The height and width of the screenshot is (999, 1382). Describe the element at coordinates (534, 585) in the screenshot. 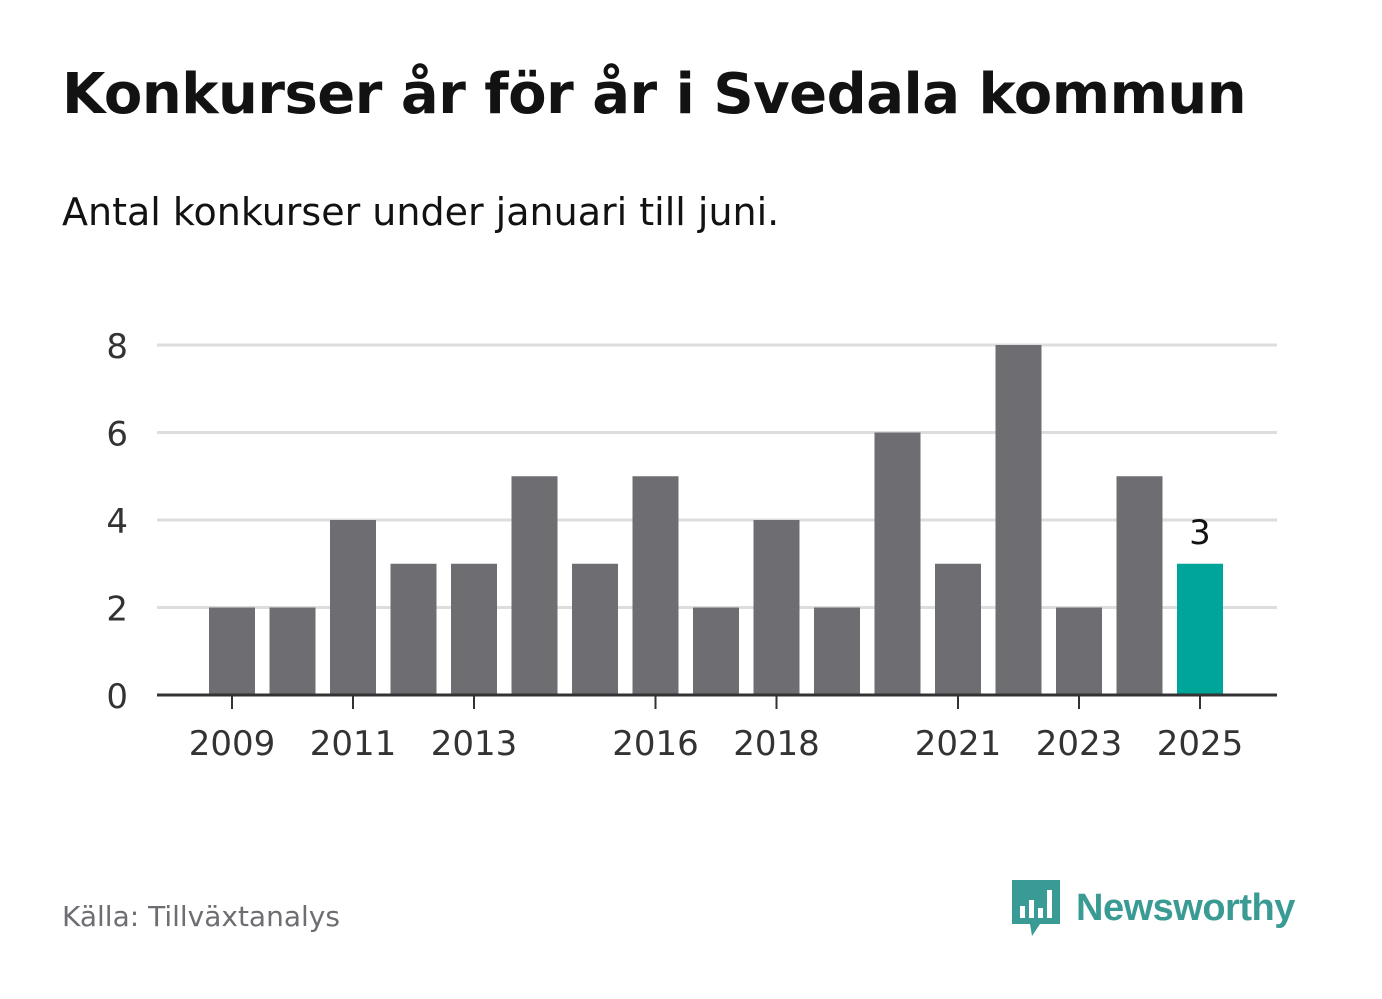

I see `bar-2014` at that location.